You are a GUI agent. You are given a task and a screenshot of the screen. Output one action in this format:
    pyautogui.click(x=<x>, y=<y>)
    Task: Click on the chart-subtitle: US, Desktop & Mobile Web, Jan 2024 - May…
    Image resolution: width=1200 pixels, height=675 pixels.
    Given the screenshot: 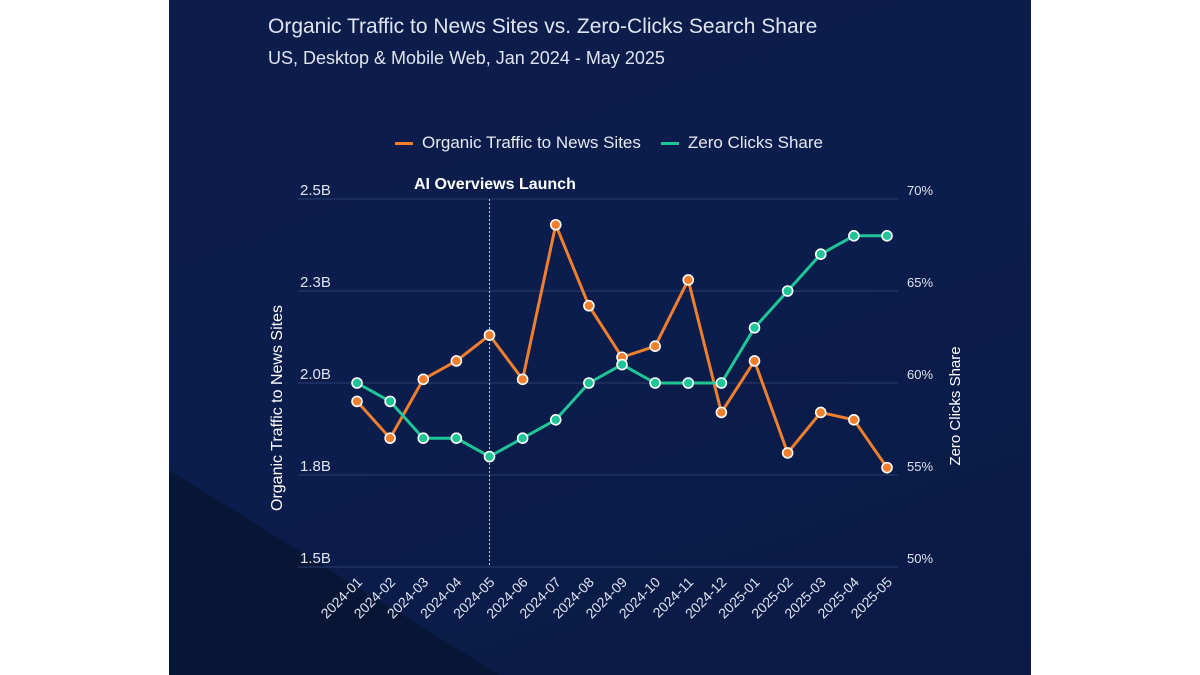 What is the action you would take?
    pyautogui.click(x=466, y=58)
    